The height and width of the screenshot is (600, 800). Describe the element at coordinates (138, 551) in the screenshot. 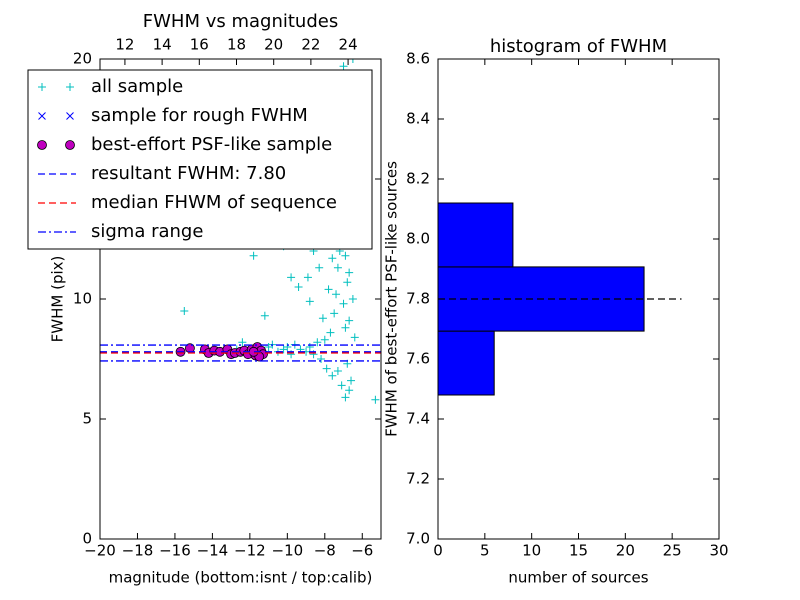

I see `x-tick-label: −18` at that location.